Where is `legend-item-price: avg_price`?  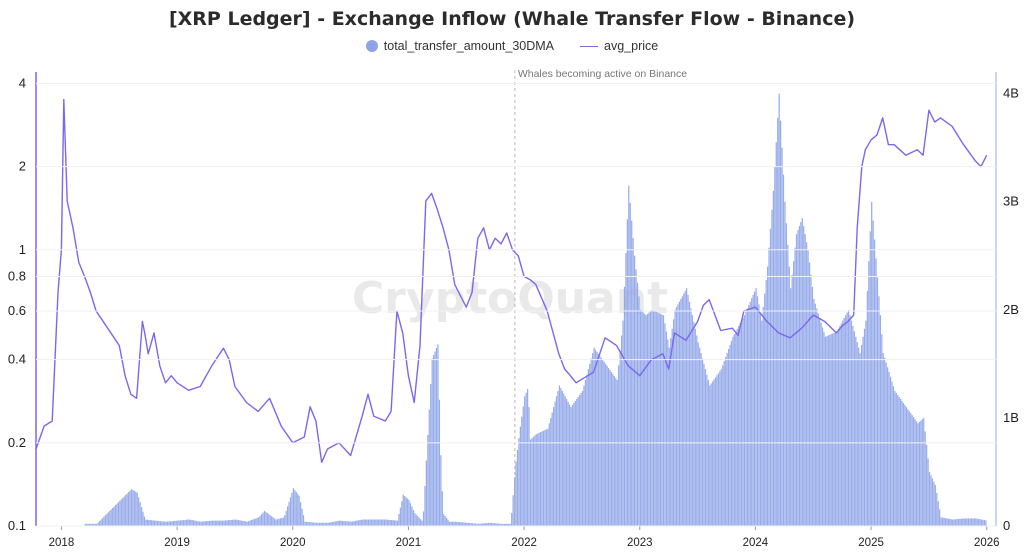
legend-item-price: avg_price is located at coordinates (619, 46).